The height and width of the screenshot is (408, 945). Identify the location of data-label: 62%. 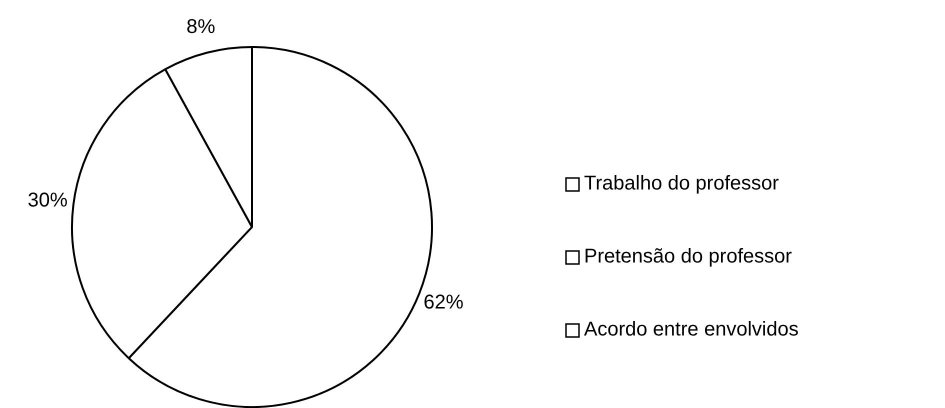
(444, 302).